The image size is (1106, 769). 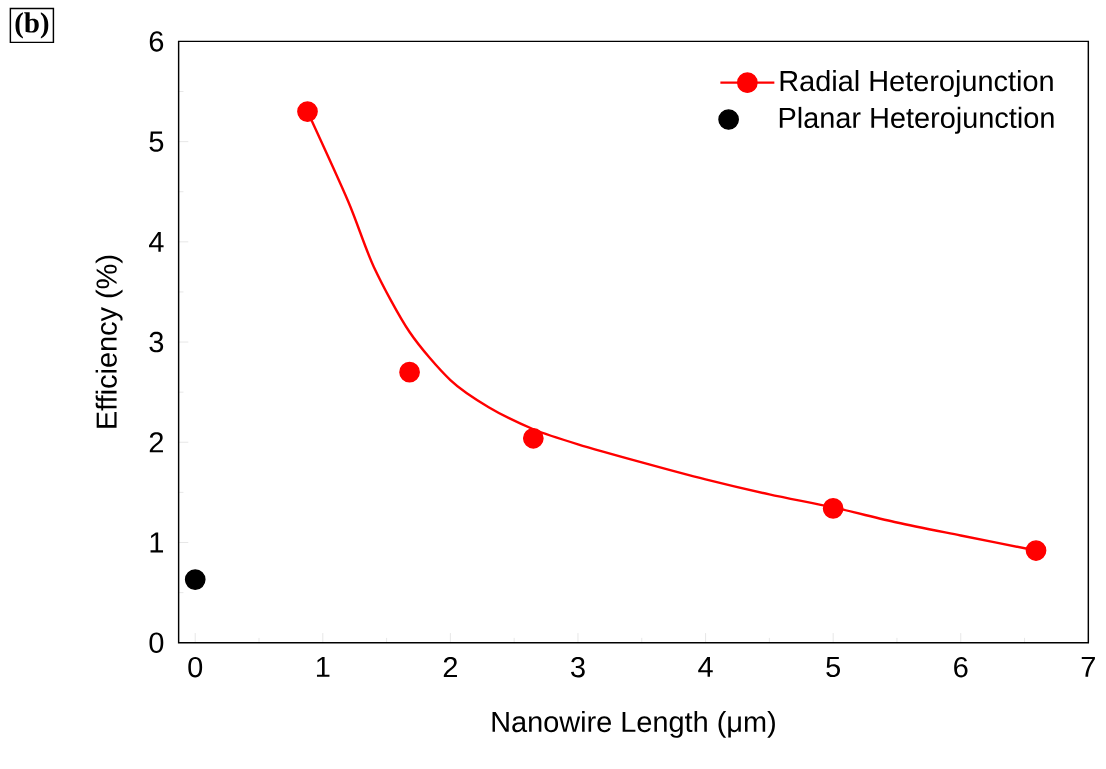 What do you see at coordinates (705, 666) in the screenshot?
I see `x-tick-label: 4` at bounding box center [705, 666].